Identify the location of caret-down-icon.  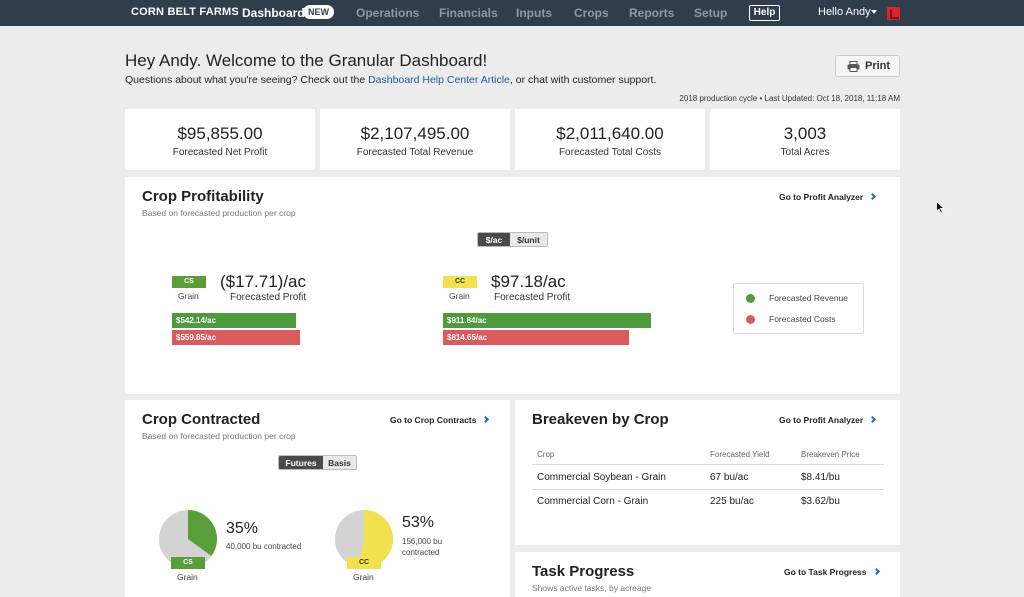
(874, 12).